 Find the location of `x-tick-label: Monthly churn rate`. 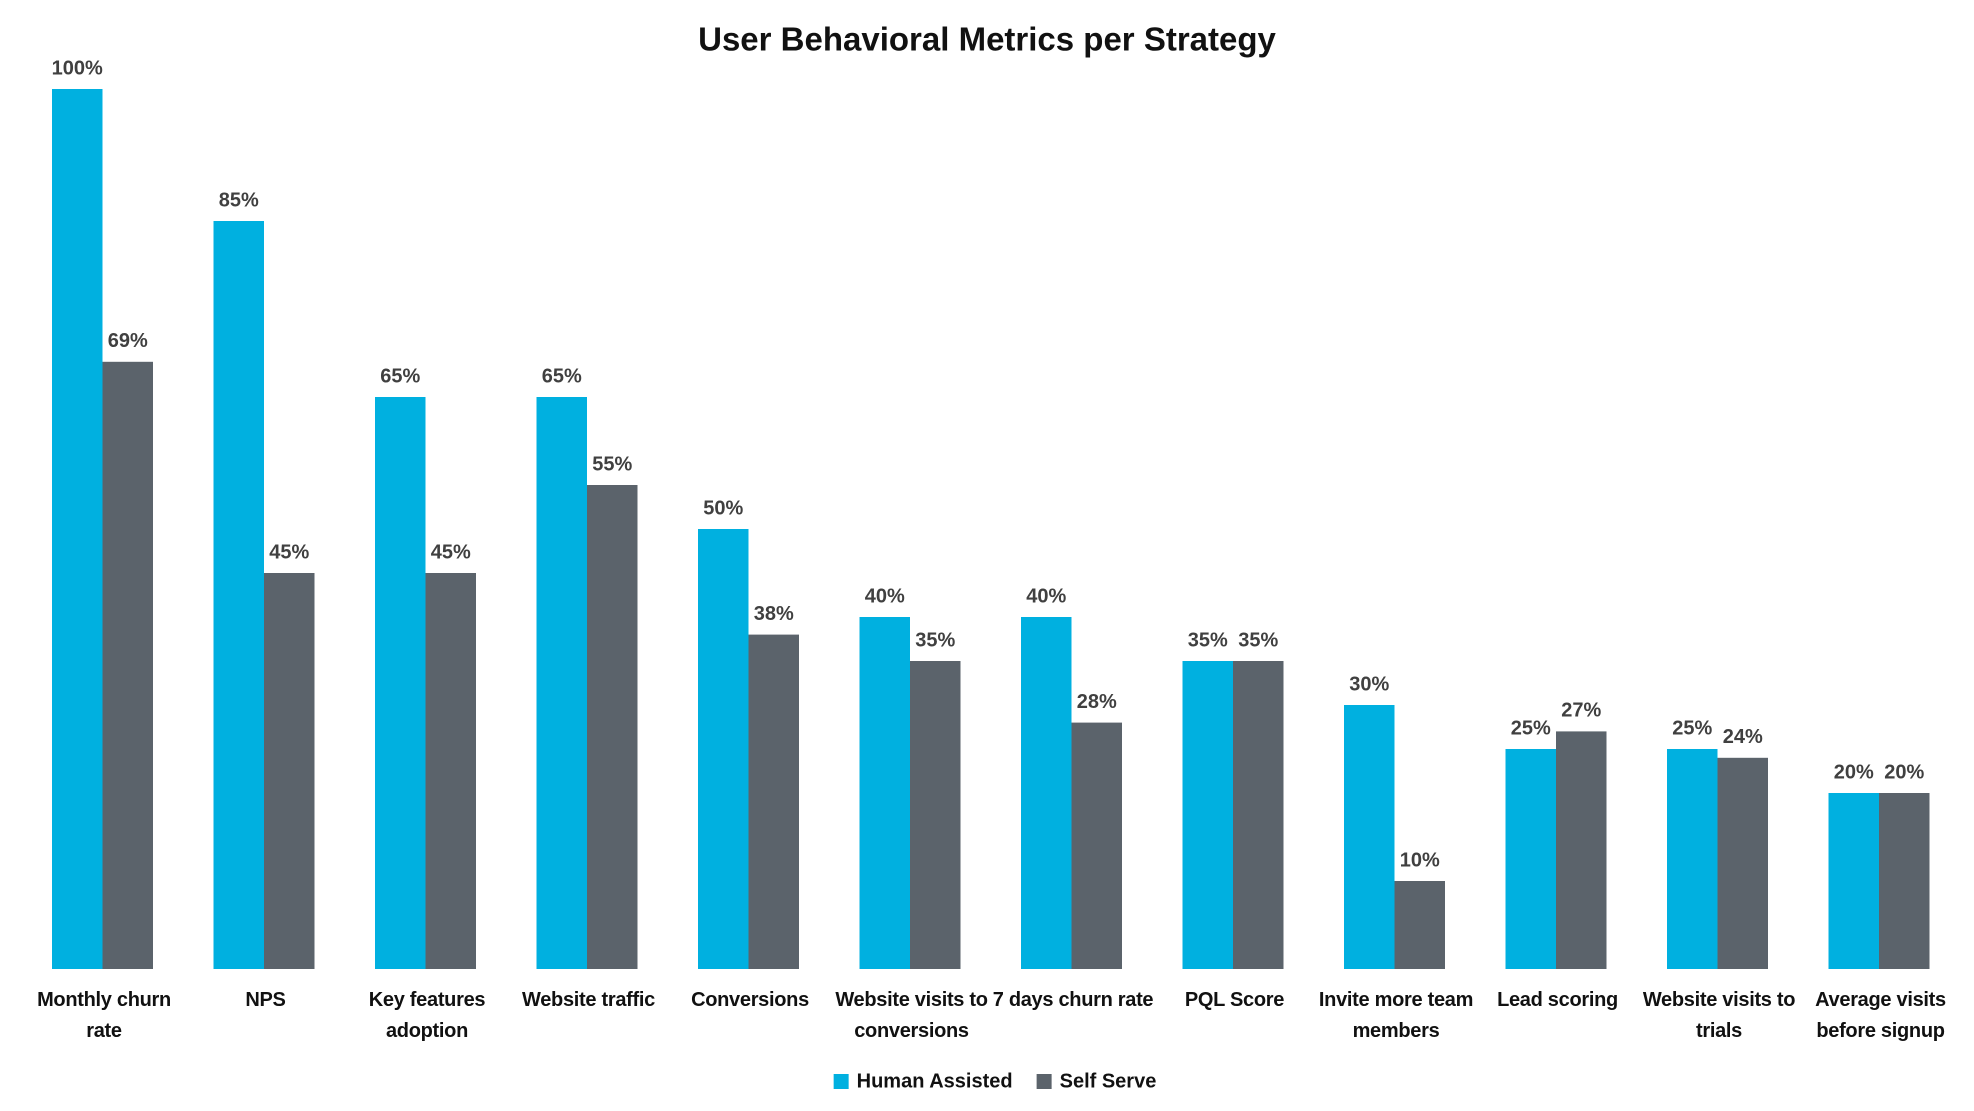

x-tick-label: Monthly churn rate is located at coordinates (104, 1015).